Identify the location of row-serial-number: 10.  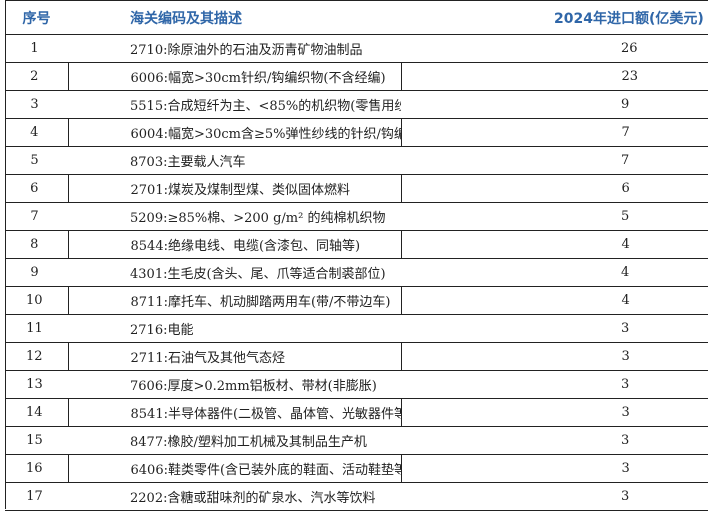
(36, 300).